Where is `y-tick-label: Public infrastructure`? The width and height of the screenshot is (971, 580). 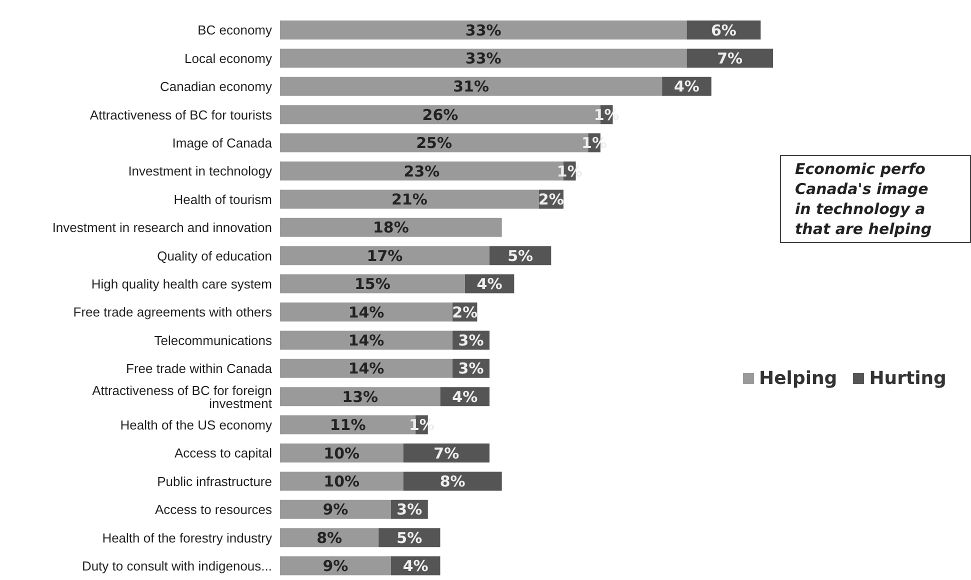
y-tick-label: Public infrastructure is located at coordinates (214, 481).